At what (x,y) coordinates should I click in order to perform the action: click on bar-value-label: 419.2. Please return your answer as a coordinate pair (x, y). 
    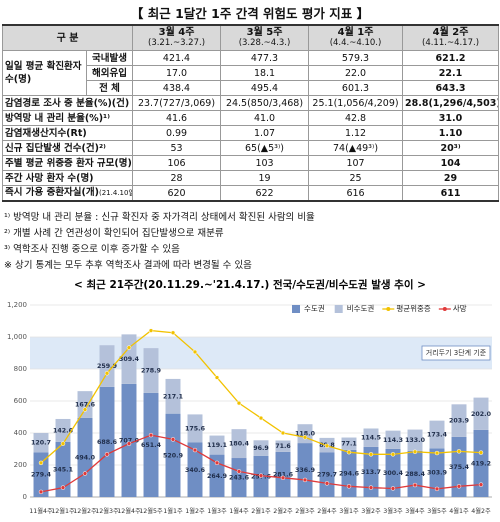
    Looking at the image, I should click on (481, 463).